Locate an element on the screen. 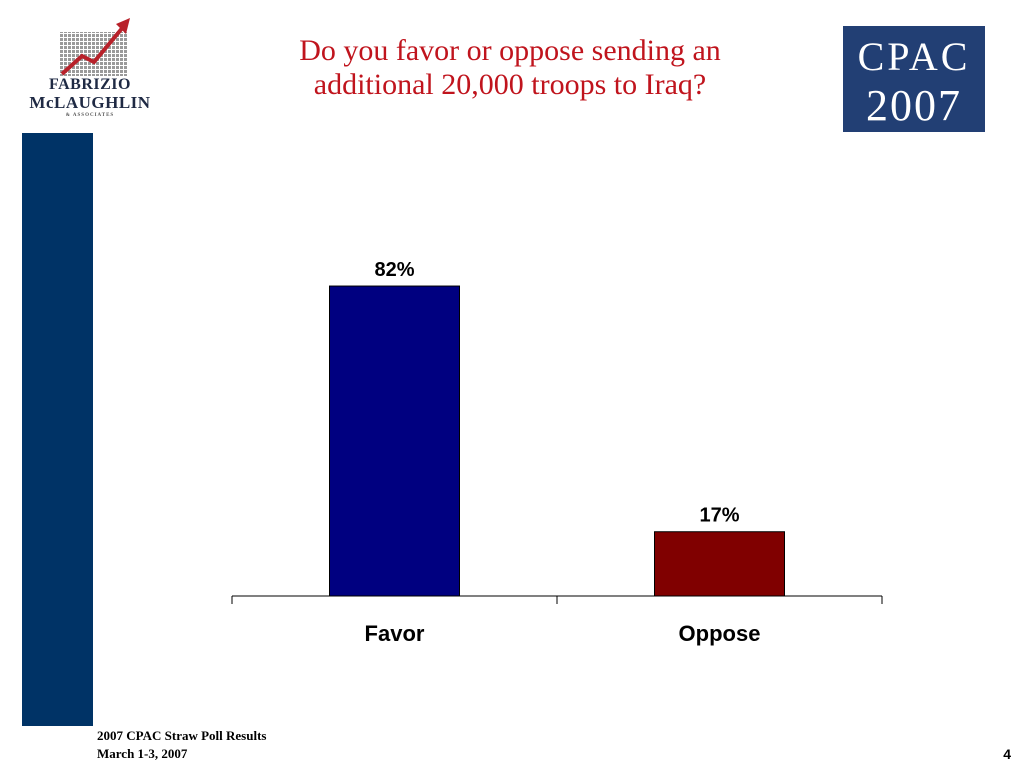 This screenshot has height=768, width=1024. data-label-oppose: 17% is located at coordinates (719, 516).